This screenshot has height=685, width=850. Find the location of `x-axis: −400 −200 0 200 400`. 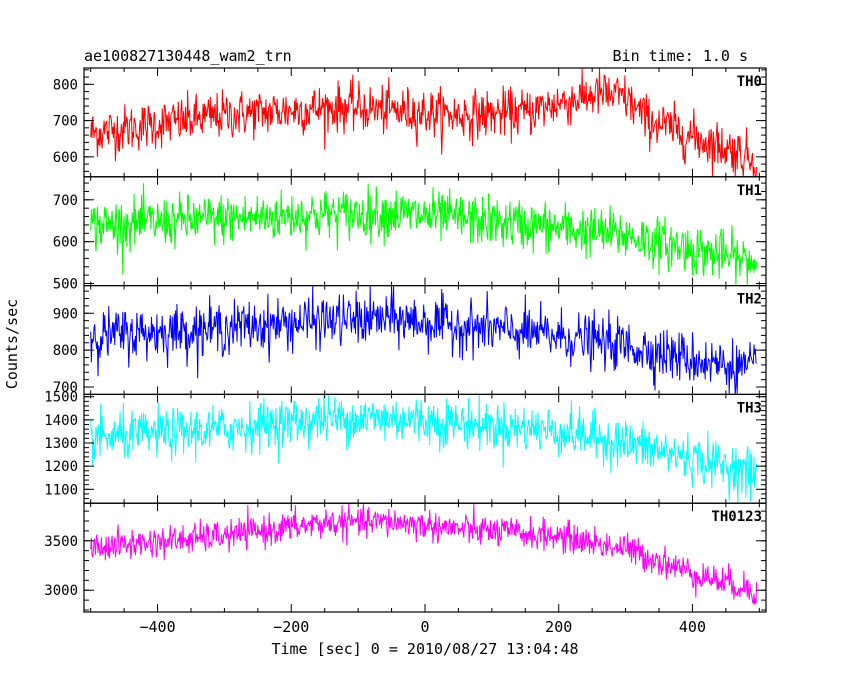

x-axis: −400 −200 0 200 400 is located at coordinates (422, 627).